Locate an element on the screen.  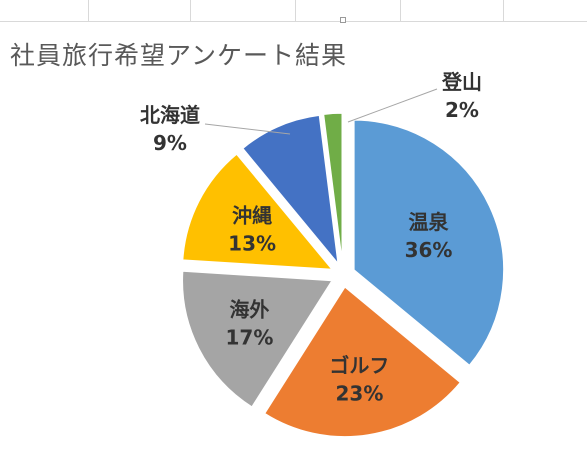
chart-resize-handle is located at coordinates (343, 20).